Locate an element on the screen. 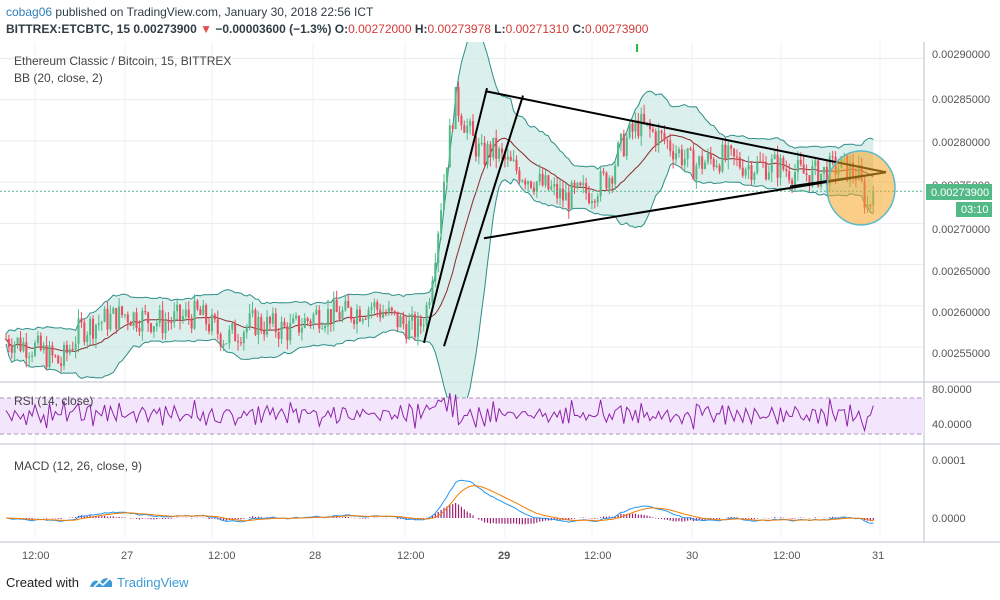 This screenshot has width=1000, height=600. author-link: cobag06 is located at coordinates (29, 12).